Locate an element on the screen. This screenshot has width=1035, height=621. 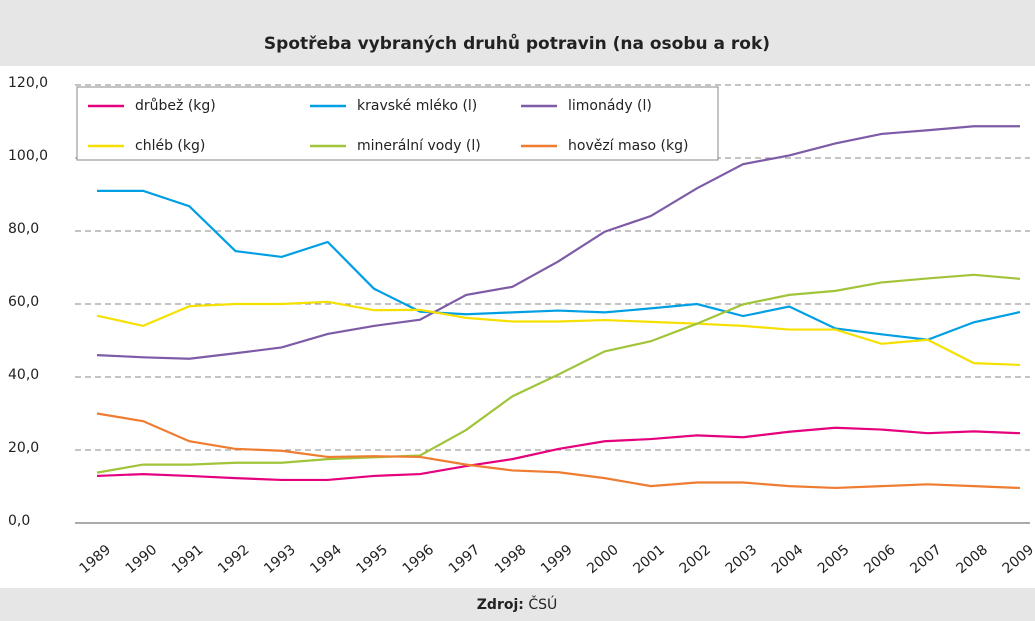
x-tick-label: 2006 is located at coordinates (880, 559).